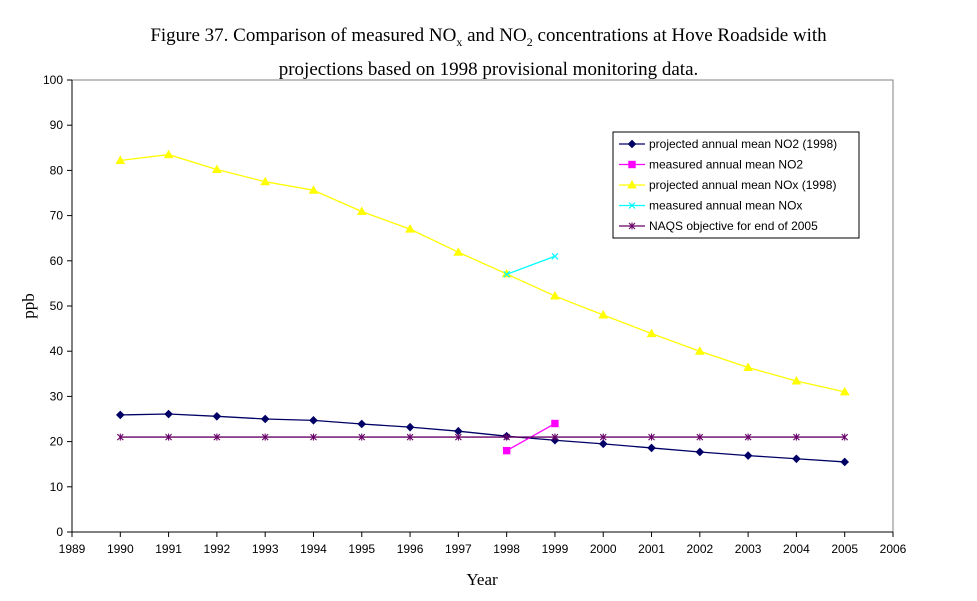 This screenshot has width=977, height=601. I want to click on y-tick-label: 70, so click(57, 216).